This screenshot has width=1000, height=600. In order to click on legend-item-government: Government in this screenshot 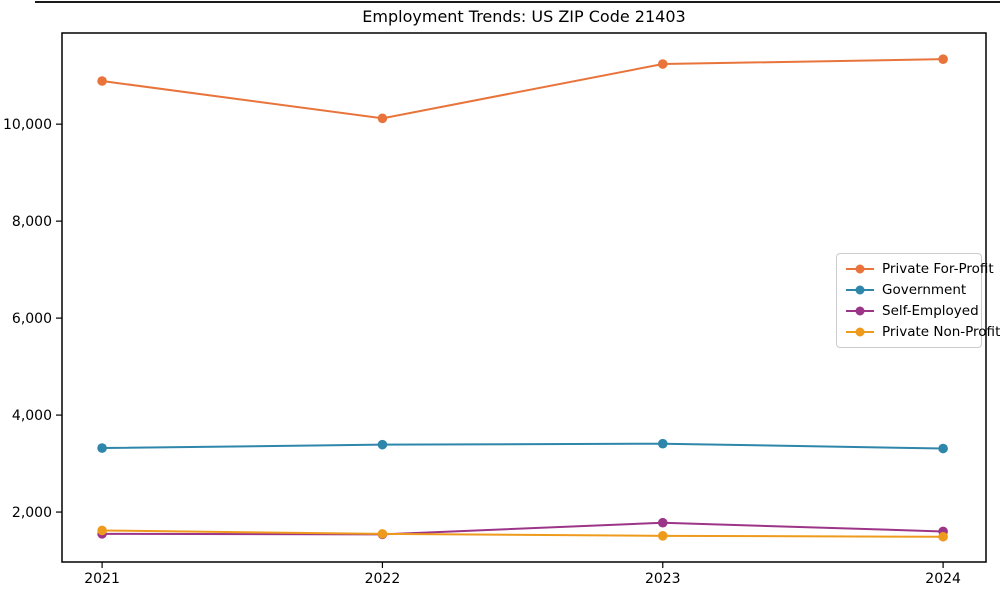, I will do `click(909, 290)`.